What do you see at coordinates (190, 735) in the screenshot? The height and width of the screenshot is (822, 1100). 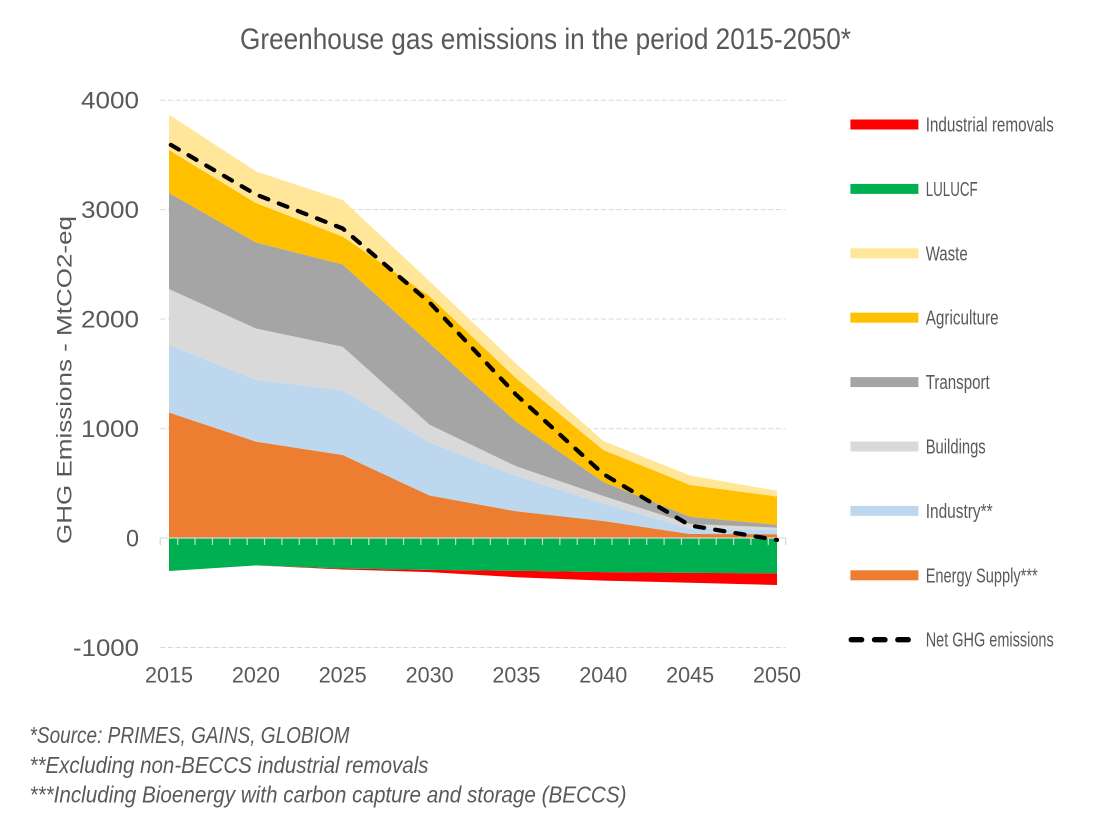 I see `svg-text:*Source: PRIMES, GAINS, GLOBIO: *Source: PRIMES, GAINS, GLOBIOM` at bounding box center [190, 735].